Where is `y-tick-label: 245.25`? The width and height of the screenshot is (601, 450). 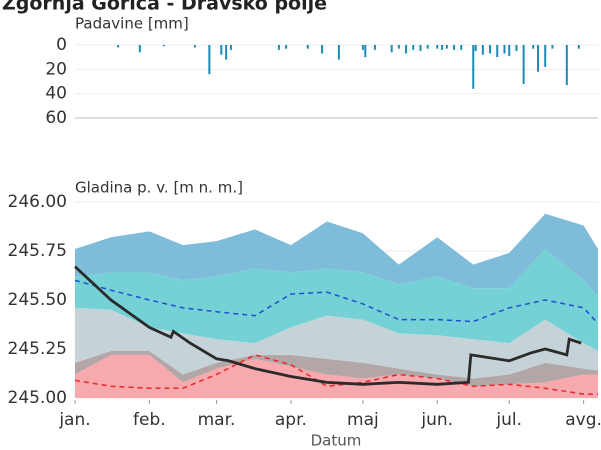
y-tick-label: 245.25 is located at coordinates (37, 349).